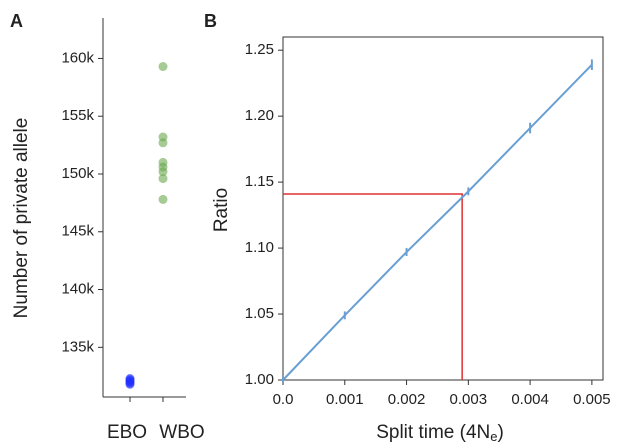 The height and width of the screenshot is (448, 619). What do you see at coordinates (259, 247) in the screenshot?
I see `y-tick-label: 1.10` at bounding box center [259, 247].